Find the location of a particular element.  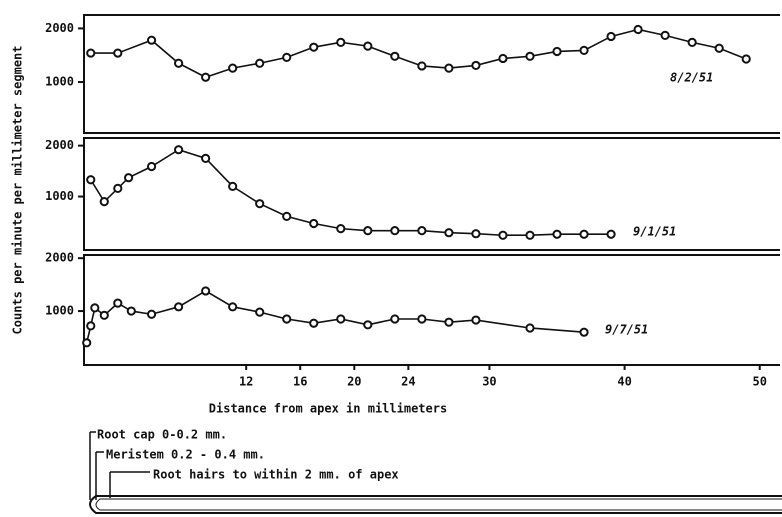

series-label: 9/7/51 is located at coordinates (626, 330).